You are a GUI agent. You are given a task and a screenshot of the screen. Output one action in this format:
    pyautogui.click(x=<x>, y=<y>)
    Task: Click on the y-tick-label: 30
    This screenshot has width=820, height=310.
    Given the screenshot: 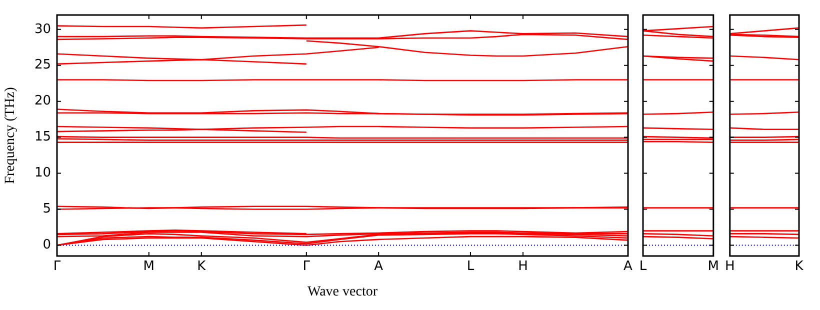 What is the action you would take?
    pyautogui.click(x=42, y=29)
    